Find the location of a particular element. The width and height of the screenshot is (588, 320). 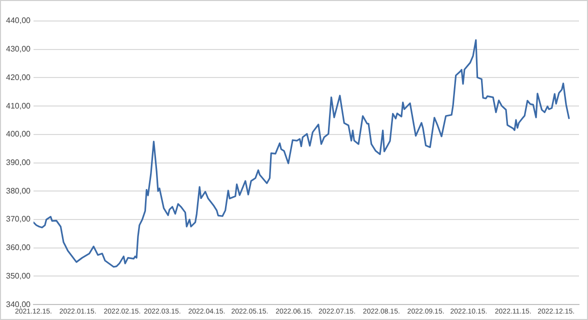

y-tick-label: 370,00 is located at coordinates (19, 219).